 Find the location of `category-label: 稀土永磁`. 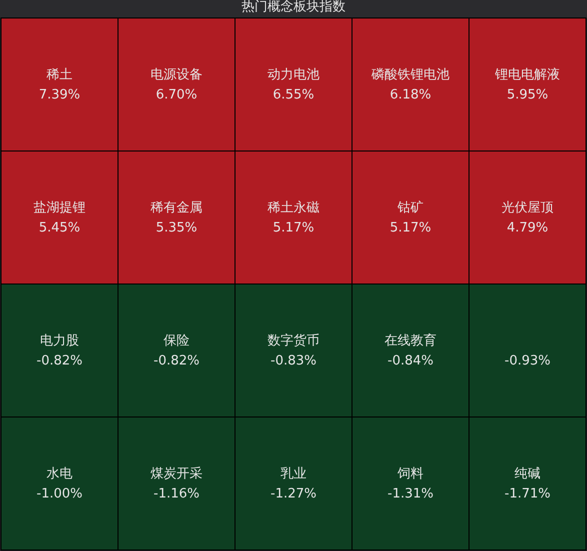

category-label: 稀土永磁 is located at coordinates (294, 208).